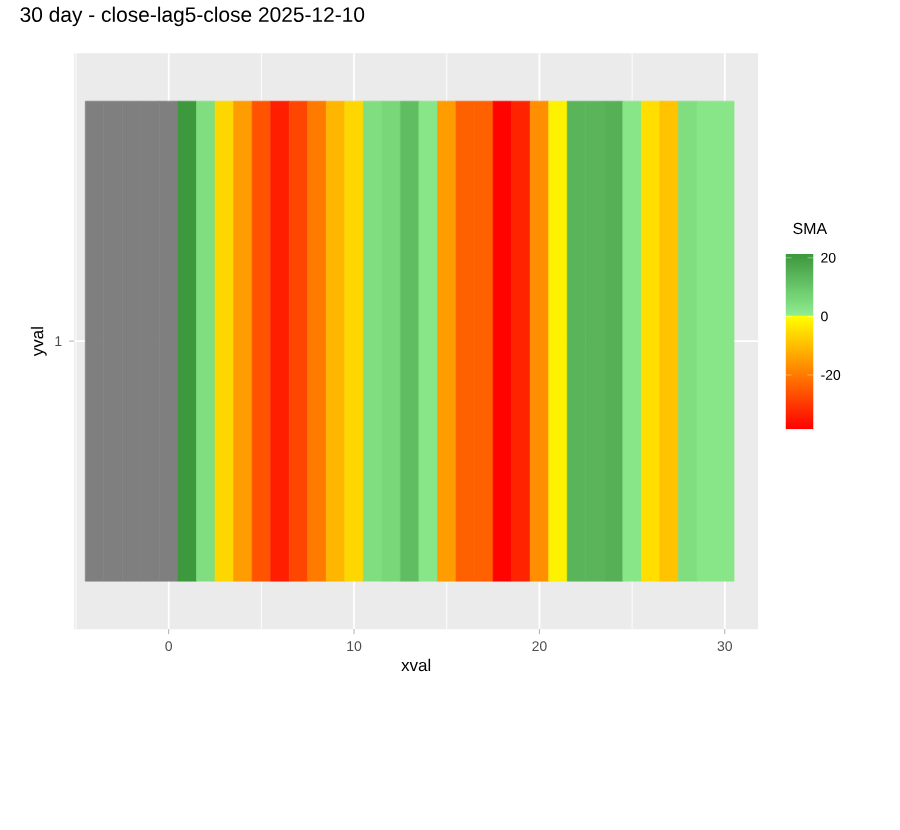 This screenshot has width=900, height=830. I want to click on chart-title: 30 day - close-lag5-close 2025-12-10, so click(192, 16).